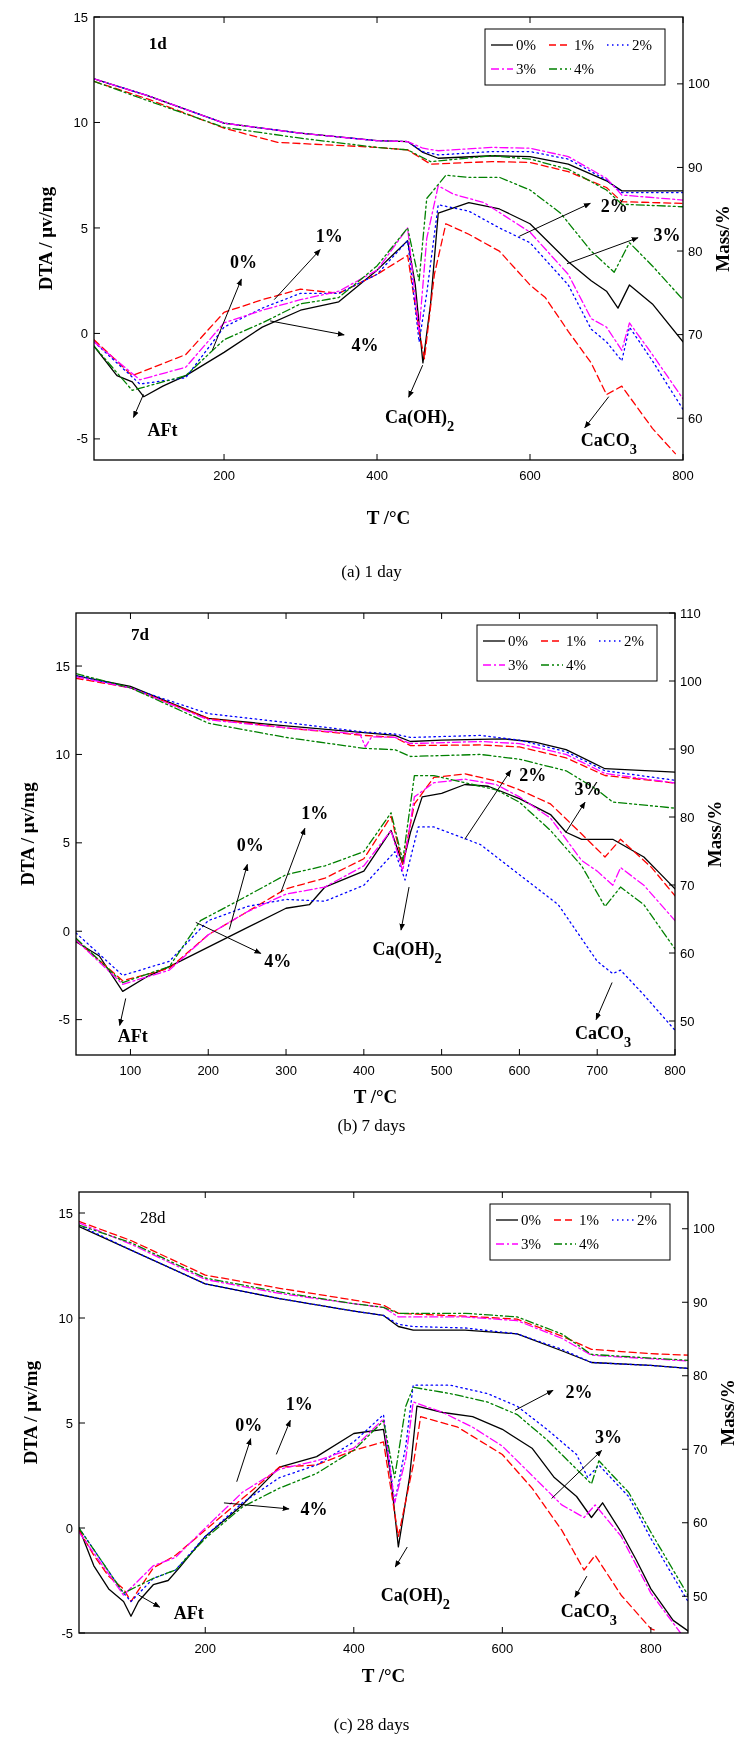  What do you see at coordinates (158, 43) in the screenshot?
I see `annotation: 1d` at bounding box center [158, 43].